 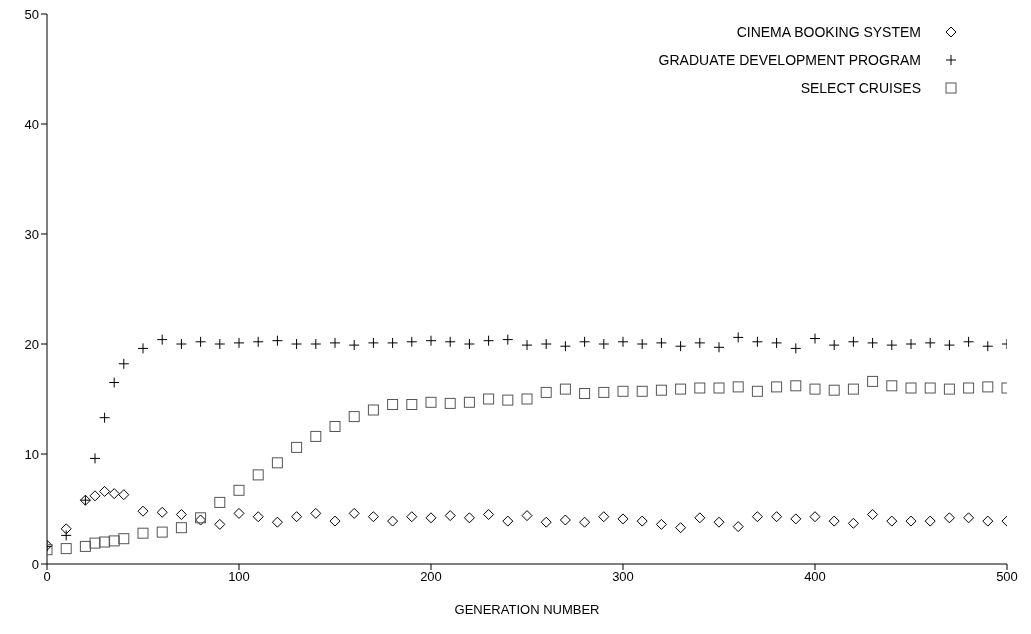 What do you see at coordinates (239, 577) in the screenshot?
I see `x-tick-label: 100` at bounding box center [239, 577].